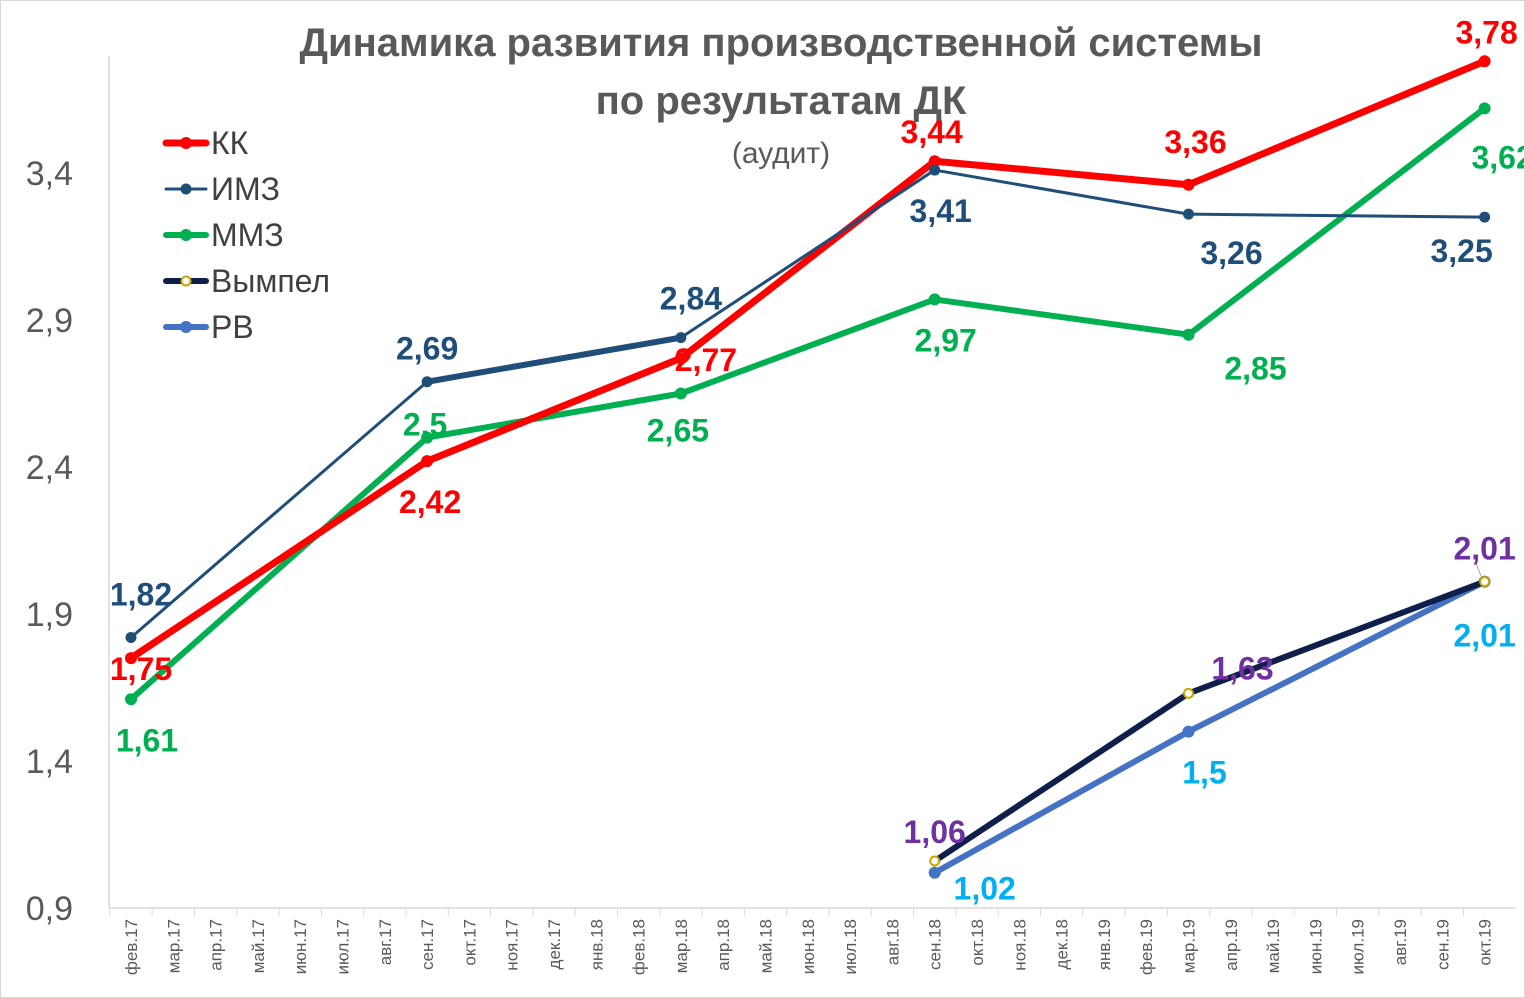  I want to click on data-label: 1,63, so click(1242, 668).